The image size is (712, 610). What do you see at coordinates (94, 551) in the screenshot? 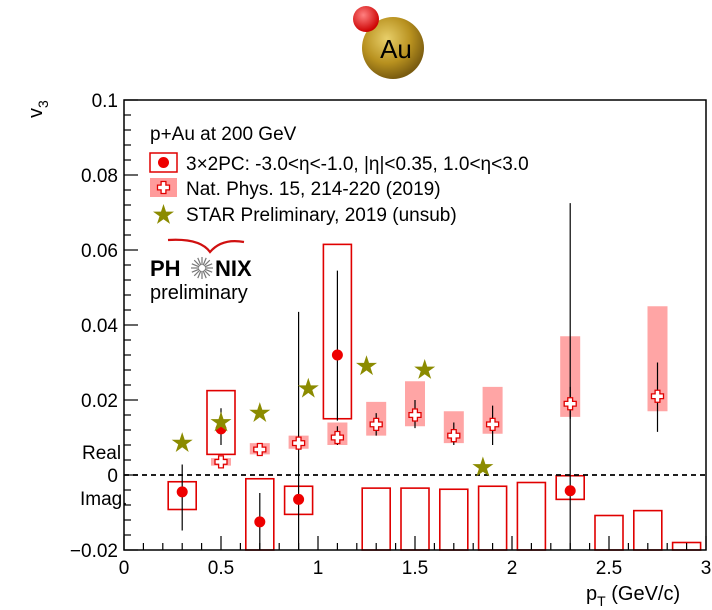
I see `y-tick-label: −0.02` at bounding box center [94, 551].